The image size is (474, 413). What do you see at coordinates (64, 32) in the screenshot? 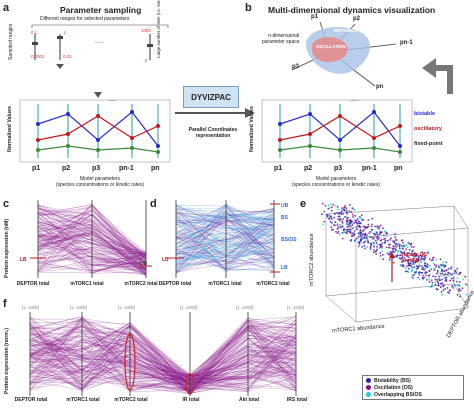
I see `range-tick-3: 1` at bounding box center [64, 32].